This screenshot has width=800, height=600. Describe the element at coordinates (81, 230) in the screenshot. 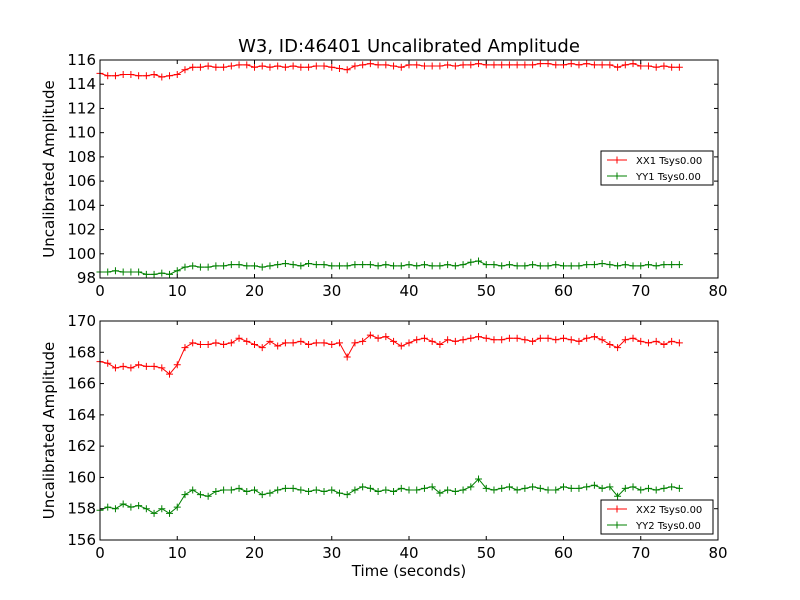

I see `y-tick-label: 102` at that location.